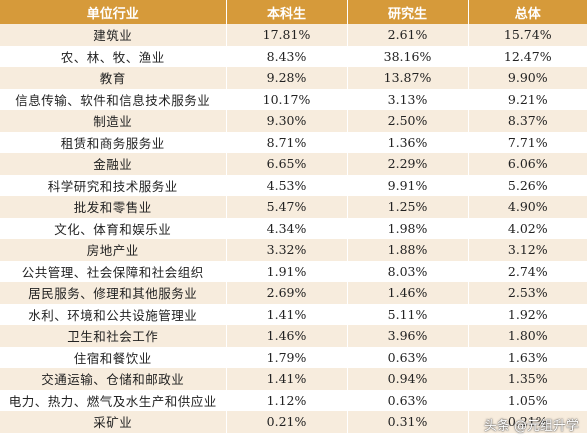  What do you see at coordinates (408, 164) in the screenshot?
I see `graduate-cell: 2.29%` at bounding box center [408, 164].